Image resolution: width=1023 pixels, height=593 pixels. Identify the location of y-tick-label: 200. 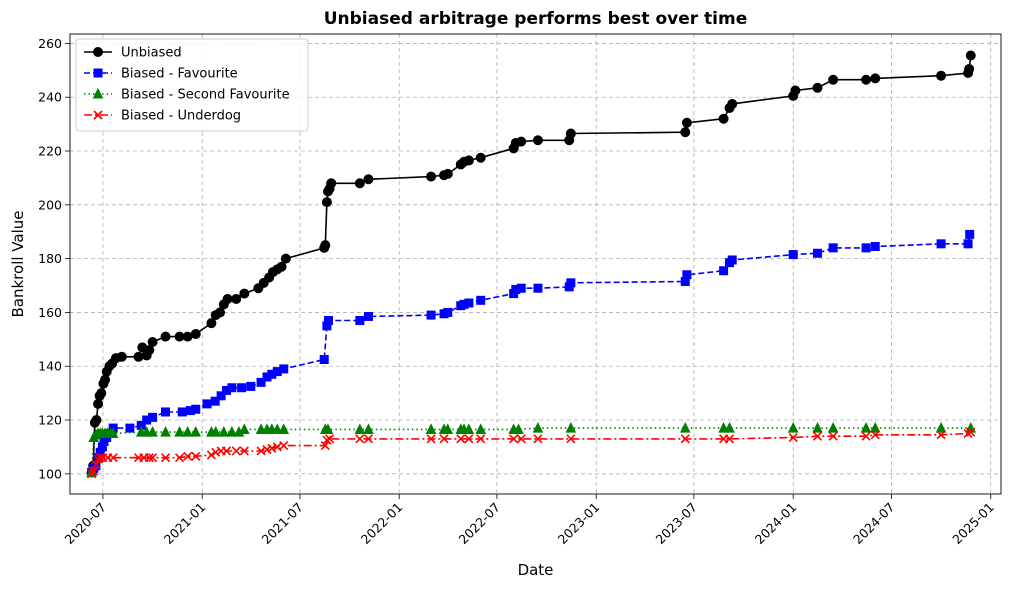
(50, 204).